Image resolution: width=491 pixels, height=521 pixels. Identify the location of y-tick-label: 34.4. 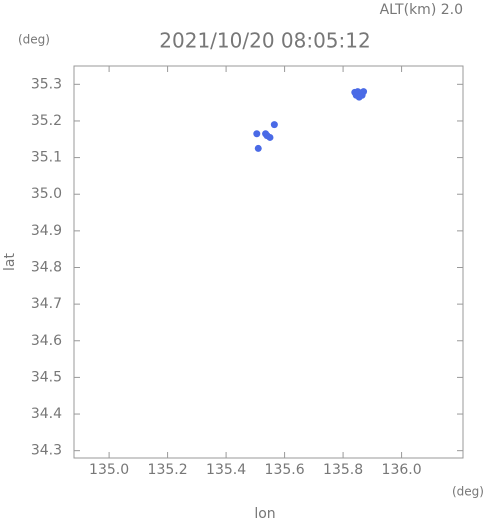
(46, 414).